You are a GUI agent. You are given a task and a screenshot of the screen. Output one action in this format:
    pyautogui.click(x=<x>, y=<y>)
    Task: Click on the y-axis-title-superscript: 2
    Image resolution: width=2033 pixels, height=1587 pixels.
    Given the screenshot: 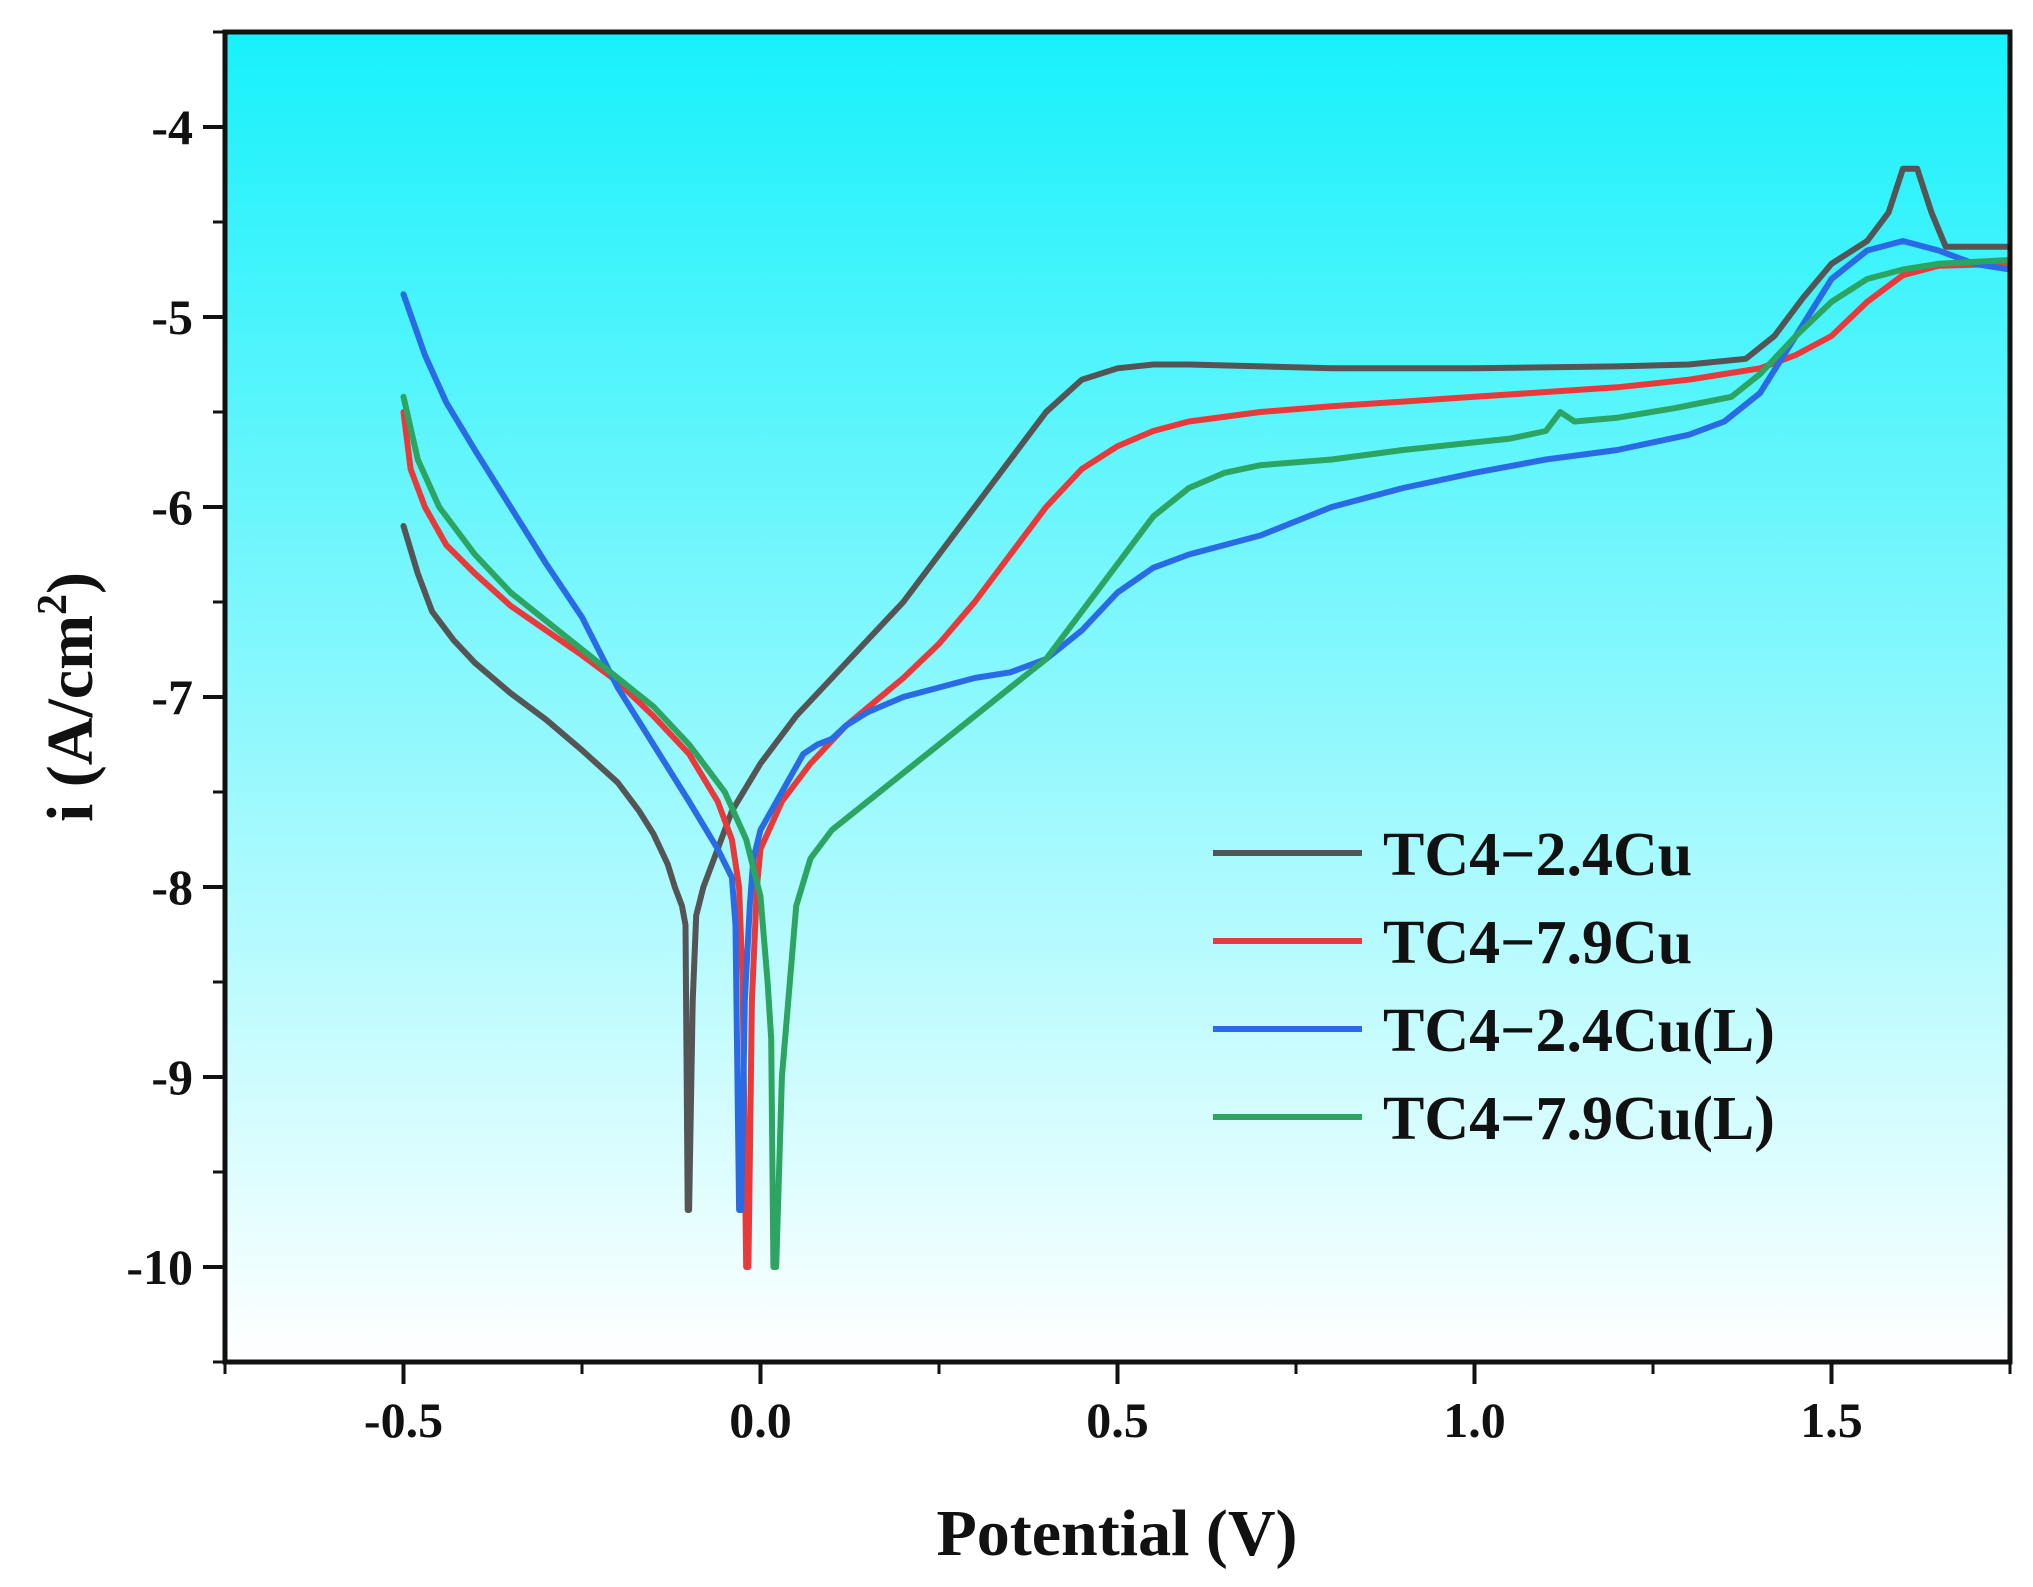 What is the action you would take?
    pyautogui.click(x=53, y=604)
    